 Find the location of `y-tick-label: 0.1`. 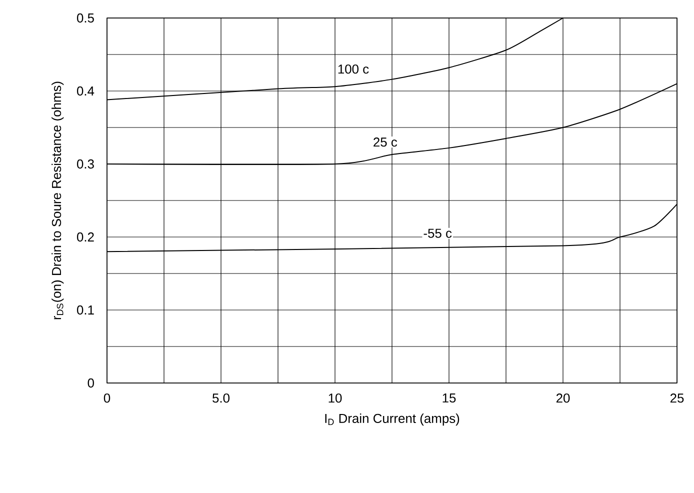

y-tick-label: 0.1 is located at coordinates (85, 310).